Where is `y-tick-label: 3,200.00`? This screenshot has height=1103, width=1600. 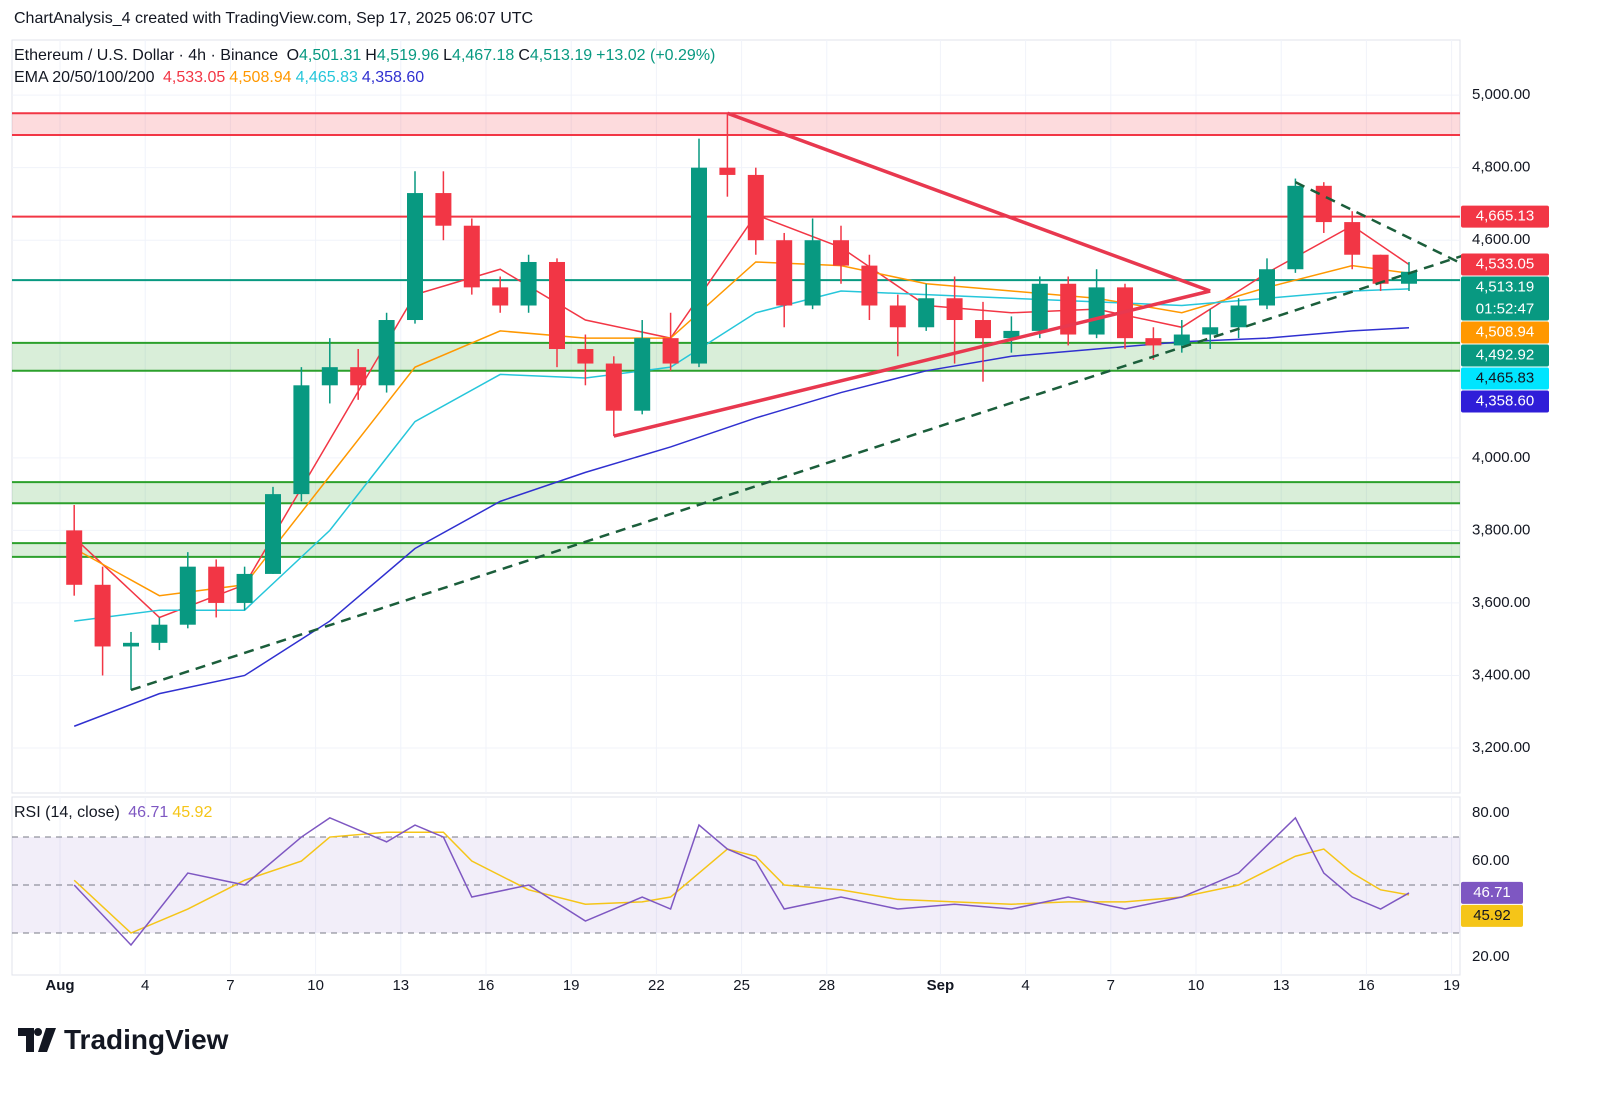 y-tick-label: 3,200.00 is located at coordinates (1501, 747).